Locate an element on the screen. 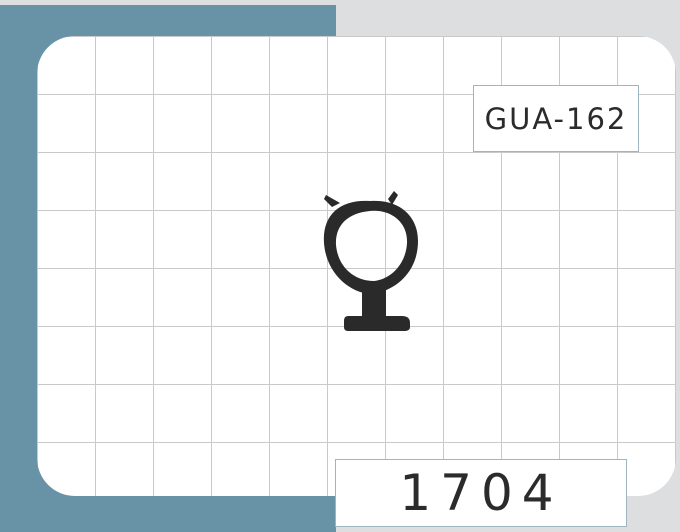  bulb-gasket-profile-icon is located at coordinates (370, 261).